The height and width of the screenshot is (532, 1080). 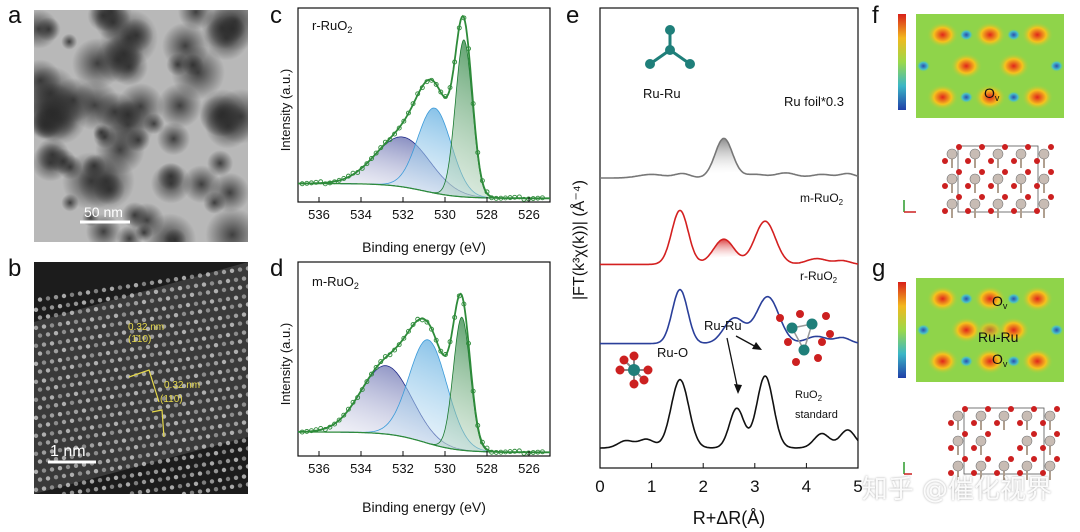 What do you see at coordinates (651, 486) in the screenshot?
I see `x-tick-label: 1` at bounding box center [651, 486].